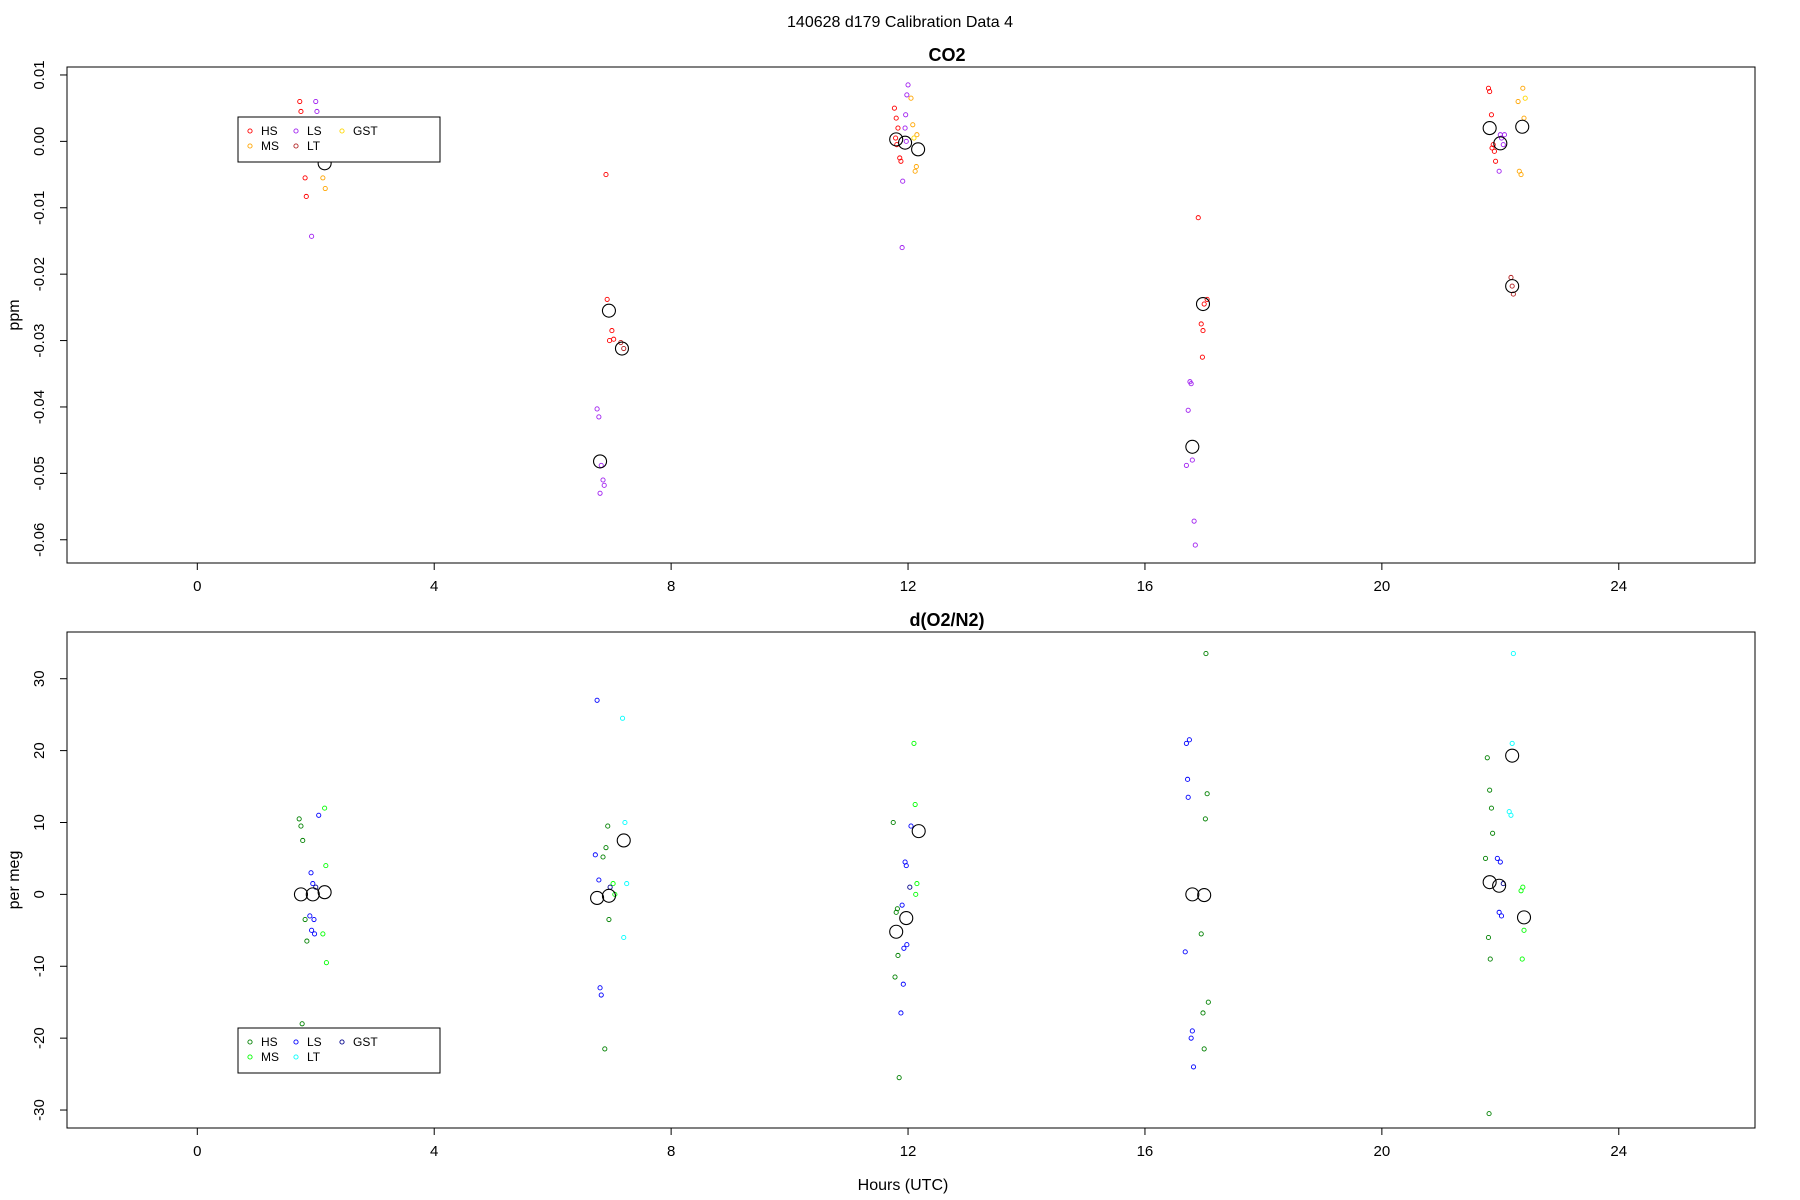 This screenshot has height=1200, width=1800. What do you see at coordinates (946, 55) in the screenshot?
I see `co2-panel-title: CO2` at bounding box center [946, 55].